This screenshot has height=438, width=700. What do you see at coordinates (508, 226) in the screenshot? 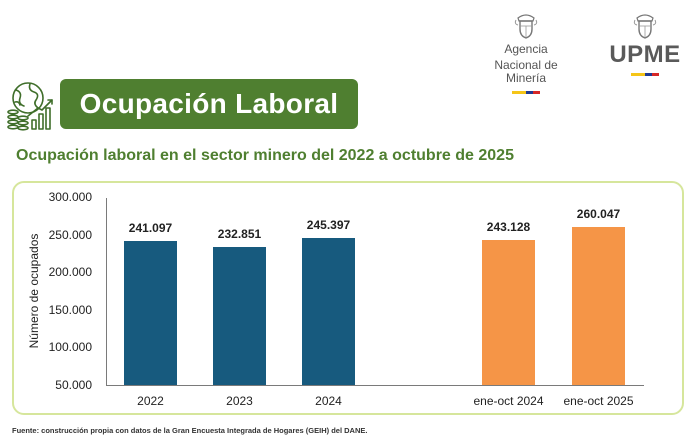
I see `bar-value-label: 243.128` at bounding box center [508, 226].